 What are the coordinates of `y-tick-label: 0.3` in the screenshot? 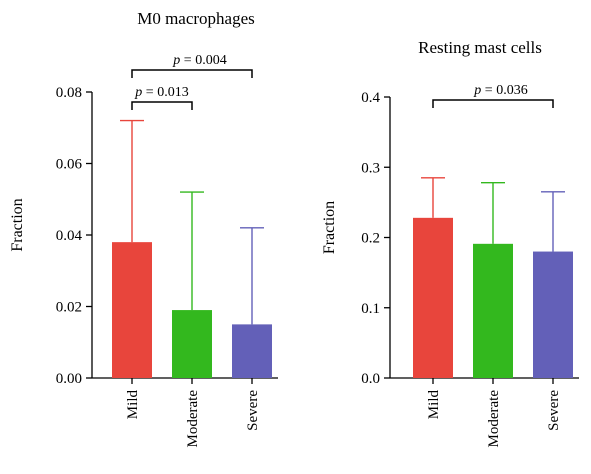 It's located at (370, 168).